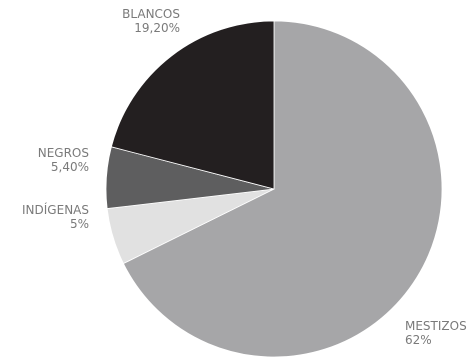 The image size is (475, 358). What do you see at coordinates (151, 14) in the screenshot?
I see `label-blancos: BLANCOS` at bounding box center [151, 14].